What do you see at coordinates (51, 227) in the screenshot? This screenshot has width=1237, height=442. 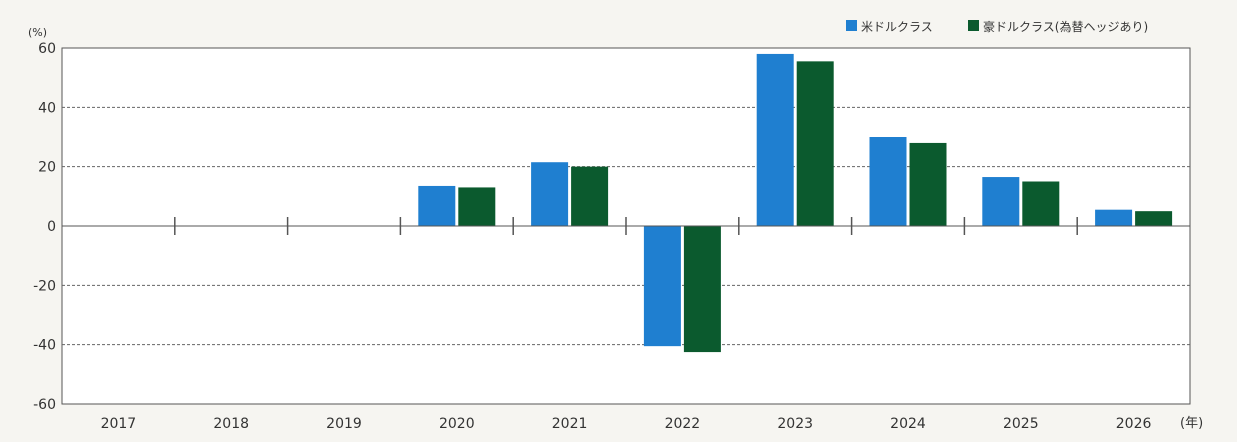 I see `y-tick-label: 0` at bounding box center [51, 227].